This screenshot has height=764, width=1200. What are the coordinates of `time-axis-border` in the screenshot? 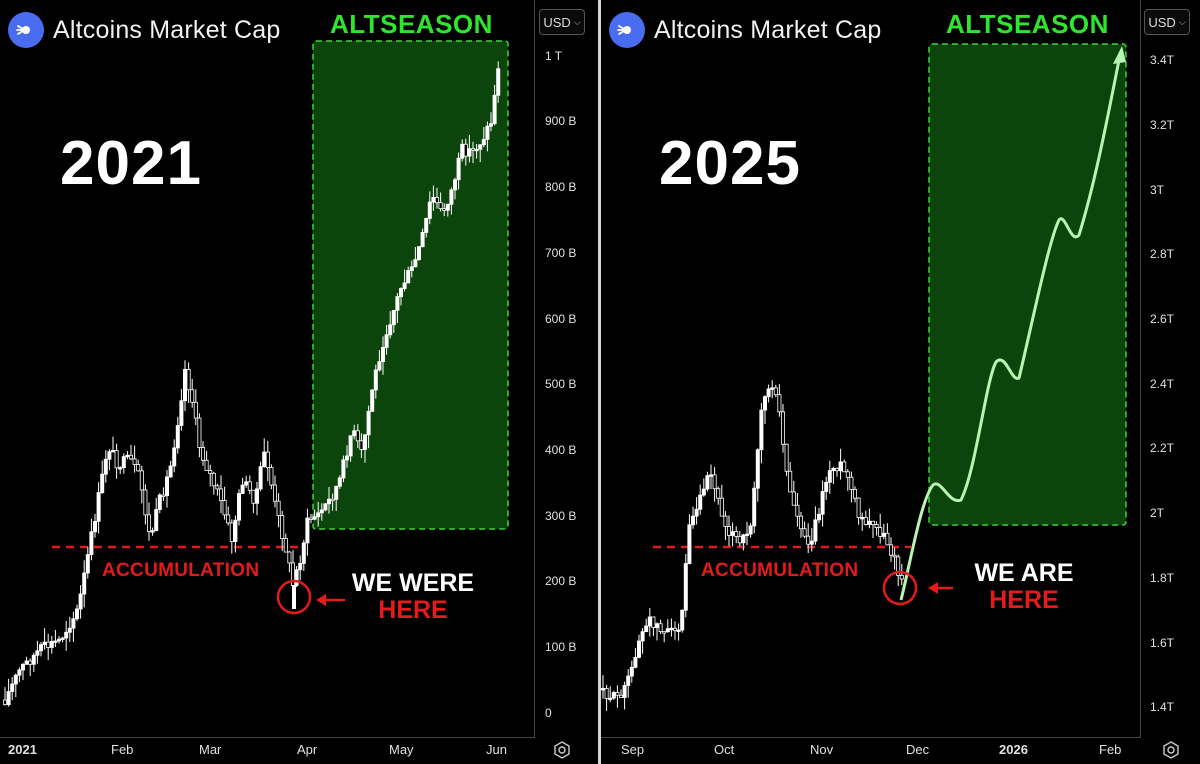 It's located at (870, 737).